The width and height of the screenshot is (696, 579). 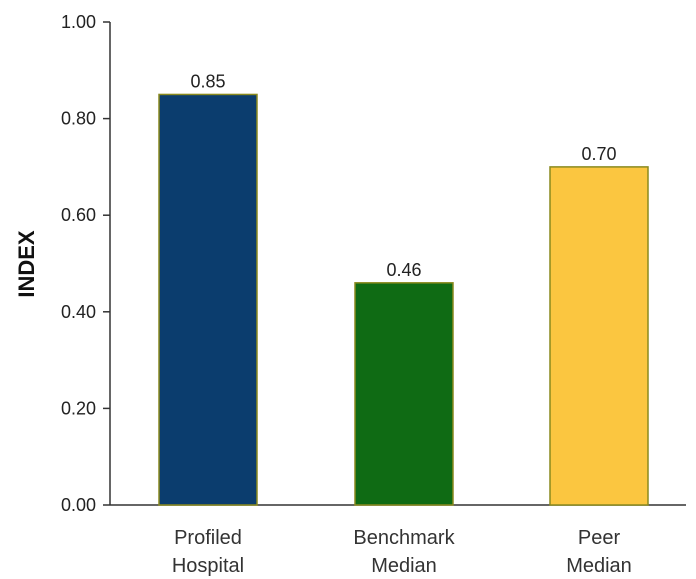 I want to click on x-category-label: Benchmark, so click(x=404, y=538).